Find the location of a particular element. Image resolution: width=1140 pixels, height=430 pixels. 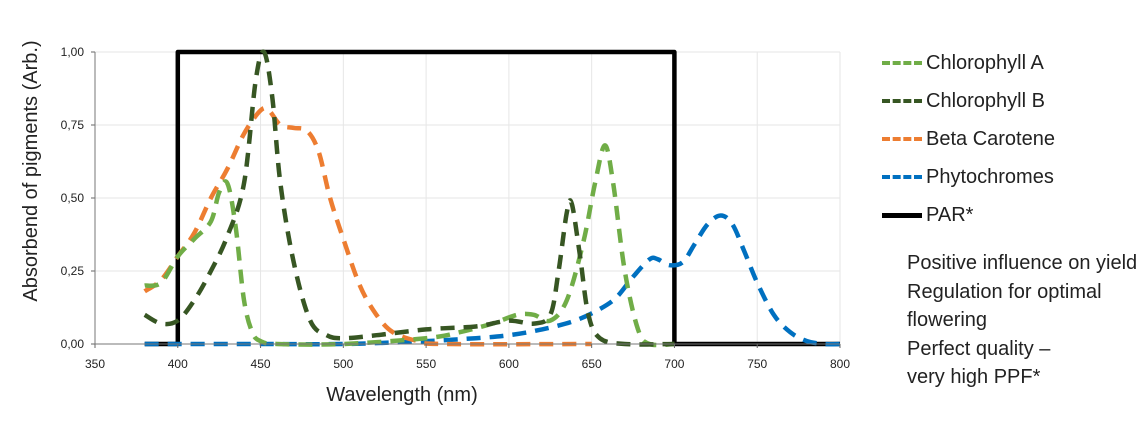

legend-item: Chlorophyll A is located at coordinates (968, 63).